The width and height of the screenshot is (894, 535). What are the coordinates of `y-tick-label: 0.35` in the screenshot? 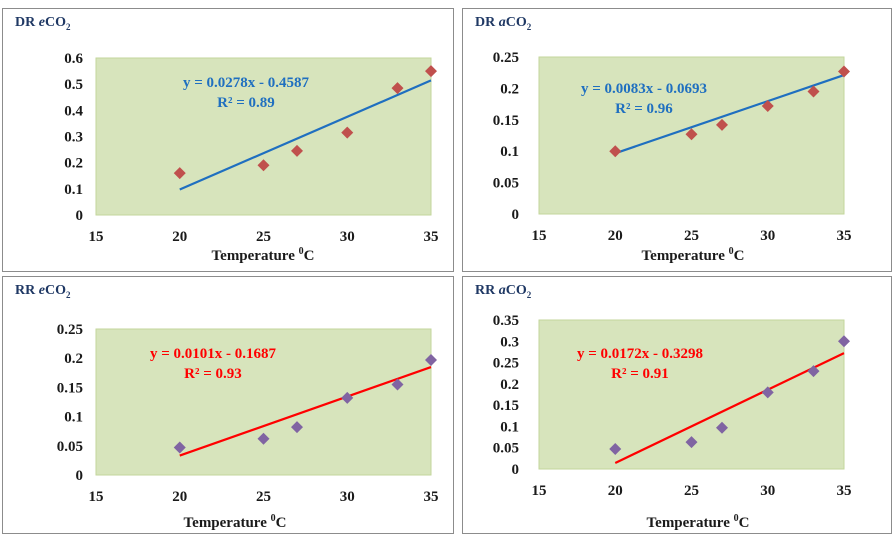 It's located at (506, 321).